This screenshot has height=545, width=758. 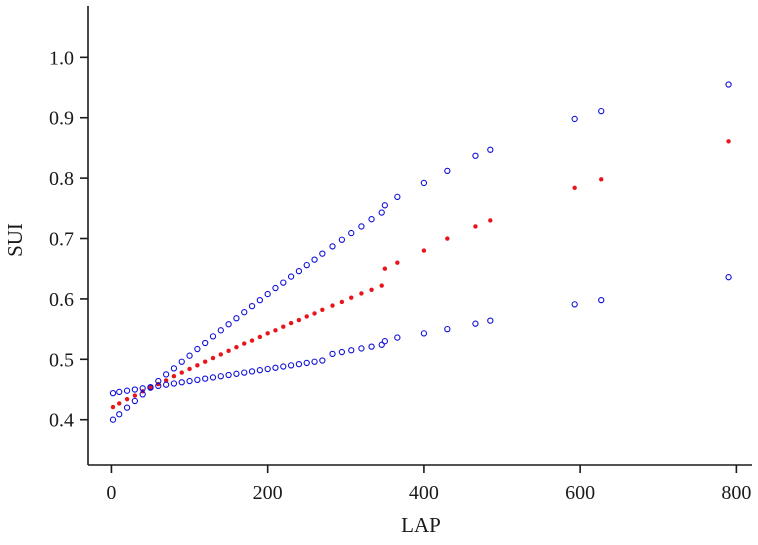 What do you see at coordinates (111, 493) in the screenshot?
I see `x-tick-label: 0` at bounding box center [111, 493].